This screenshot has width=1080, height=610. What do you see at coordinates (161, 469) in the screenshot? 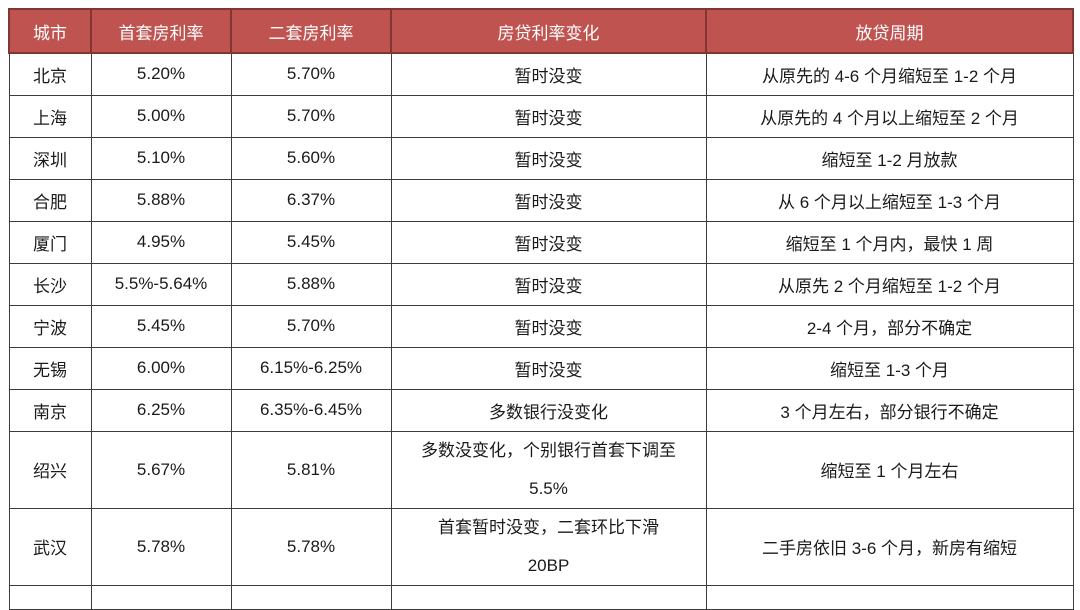
I see `cell-first-home-rate: 5.67%` at bounding box center [161, 469].